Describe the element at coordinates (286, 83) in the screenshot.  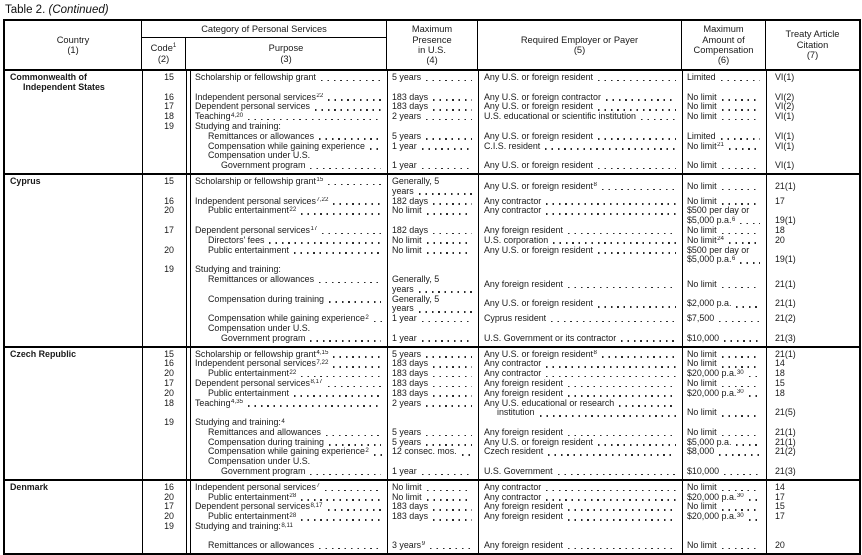
I see `cell-purpose: Scholarship or fellowship grant` at that location.